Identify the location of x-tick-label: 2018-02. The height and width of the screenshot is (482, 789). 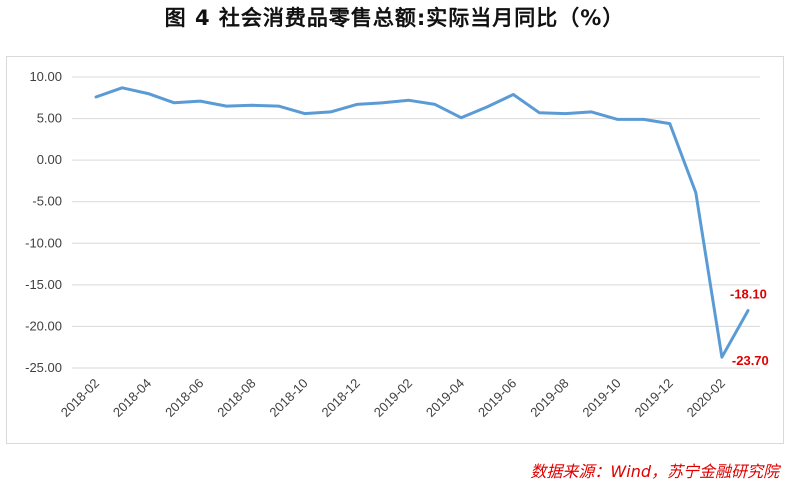
(80, 398).